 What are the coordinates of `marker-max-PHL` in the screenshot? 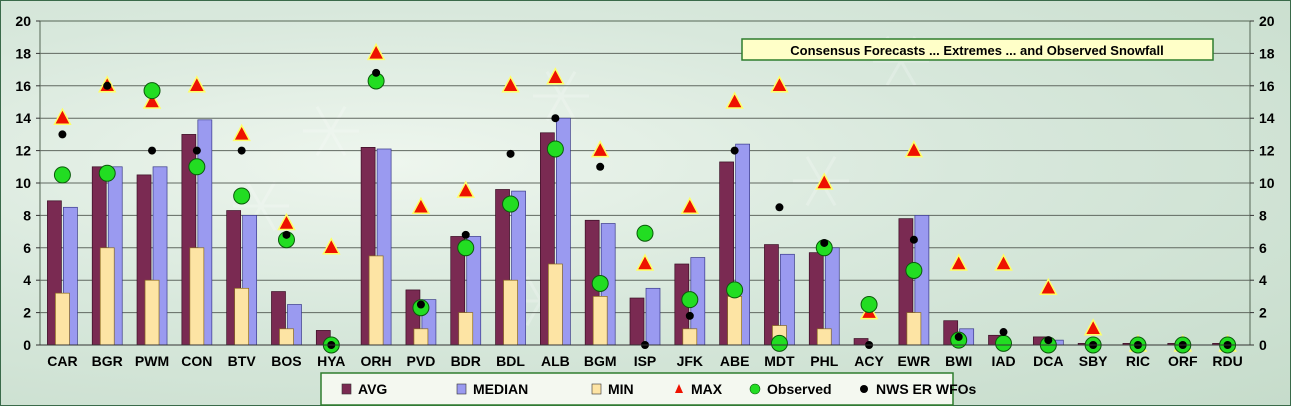 It's located at (824, 181).